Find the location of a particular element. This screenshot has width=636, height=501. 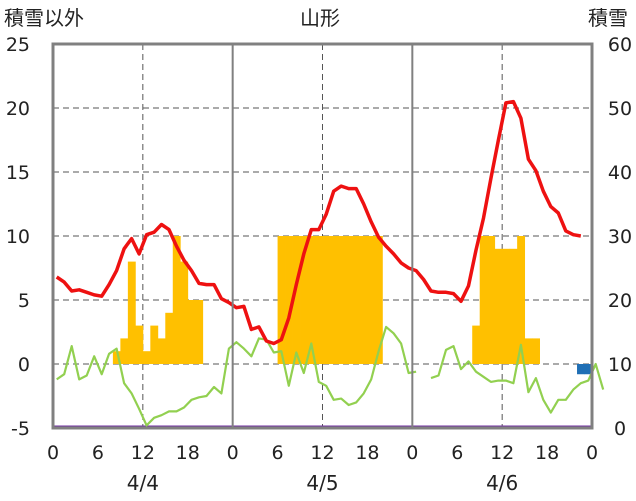

right-tick-label: 40 is located at coordinates (620, 173).